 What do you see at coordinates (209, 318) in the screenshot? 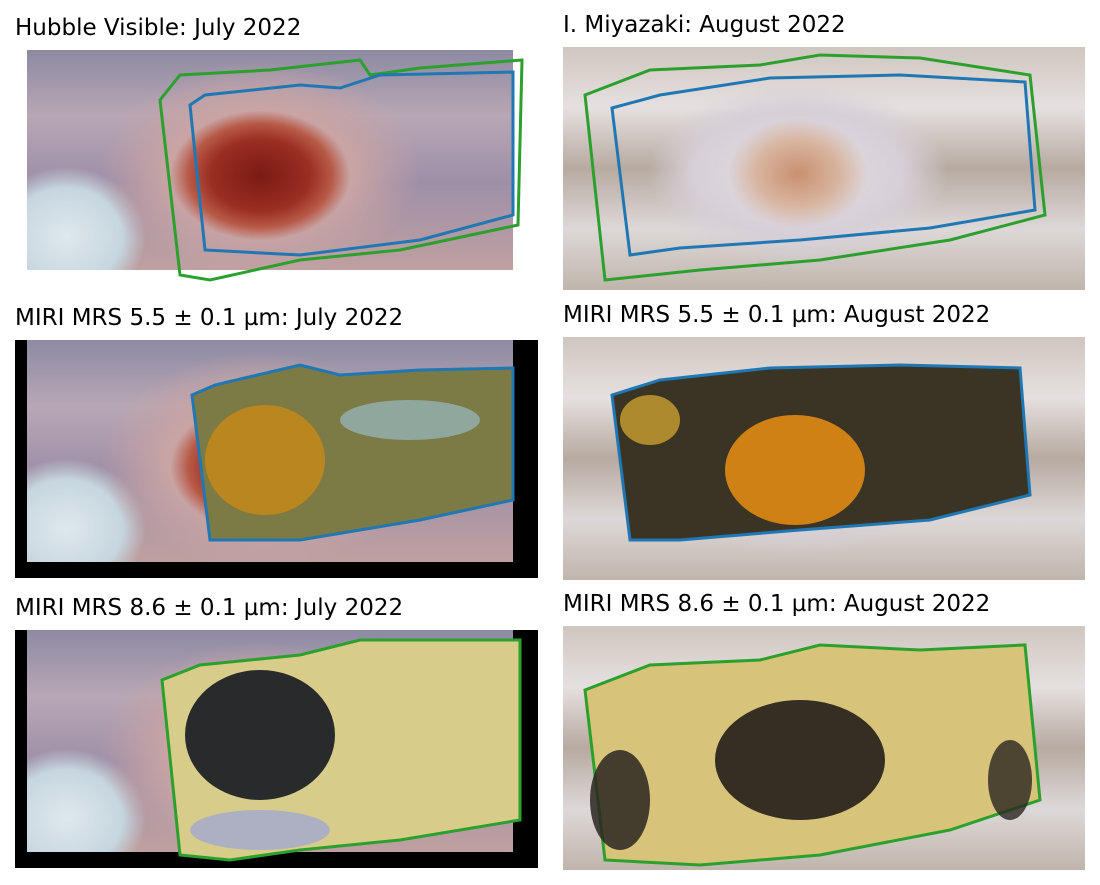
I see `panel-title-miri55-july: MIRI MRS 5.5 ± 0.1 µm: July 2022` at bounding box center [209, 318].